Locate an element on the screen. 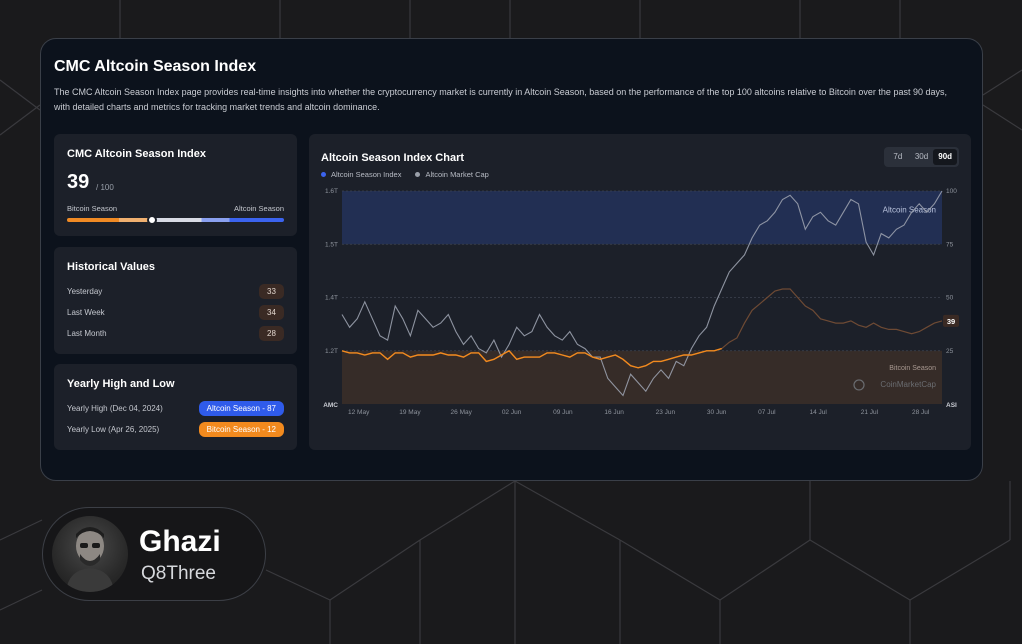 Image resolution: width=1022 pixels, height=644 pixels. current-value-label: 39 is located at coordinates (951, 321).